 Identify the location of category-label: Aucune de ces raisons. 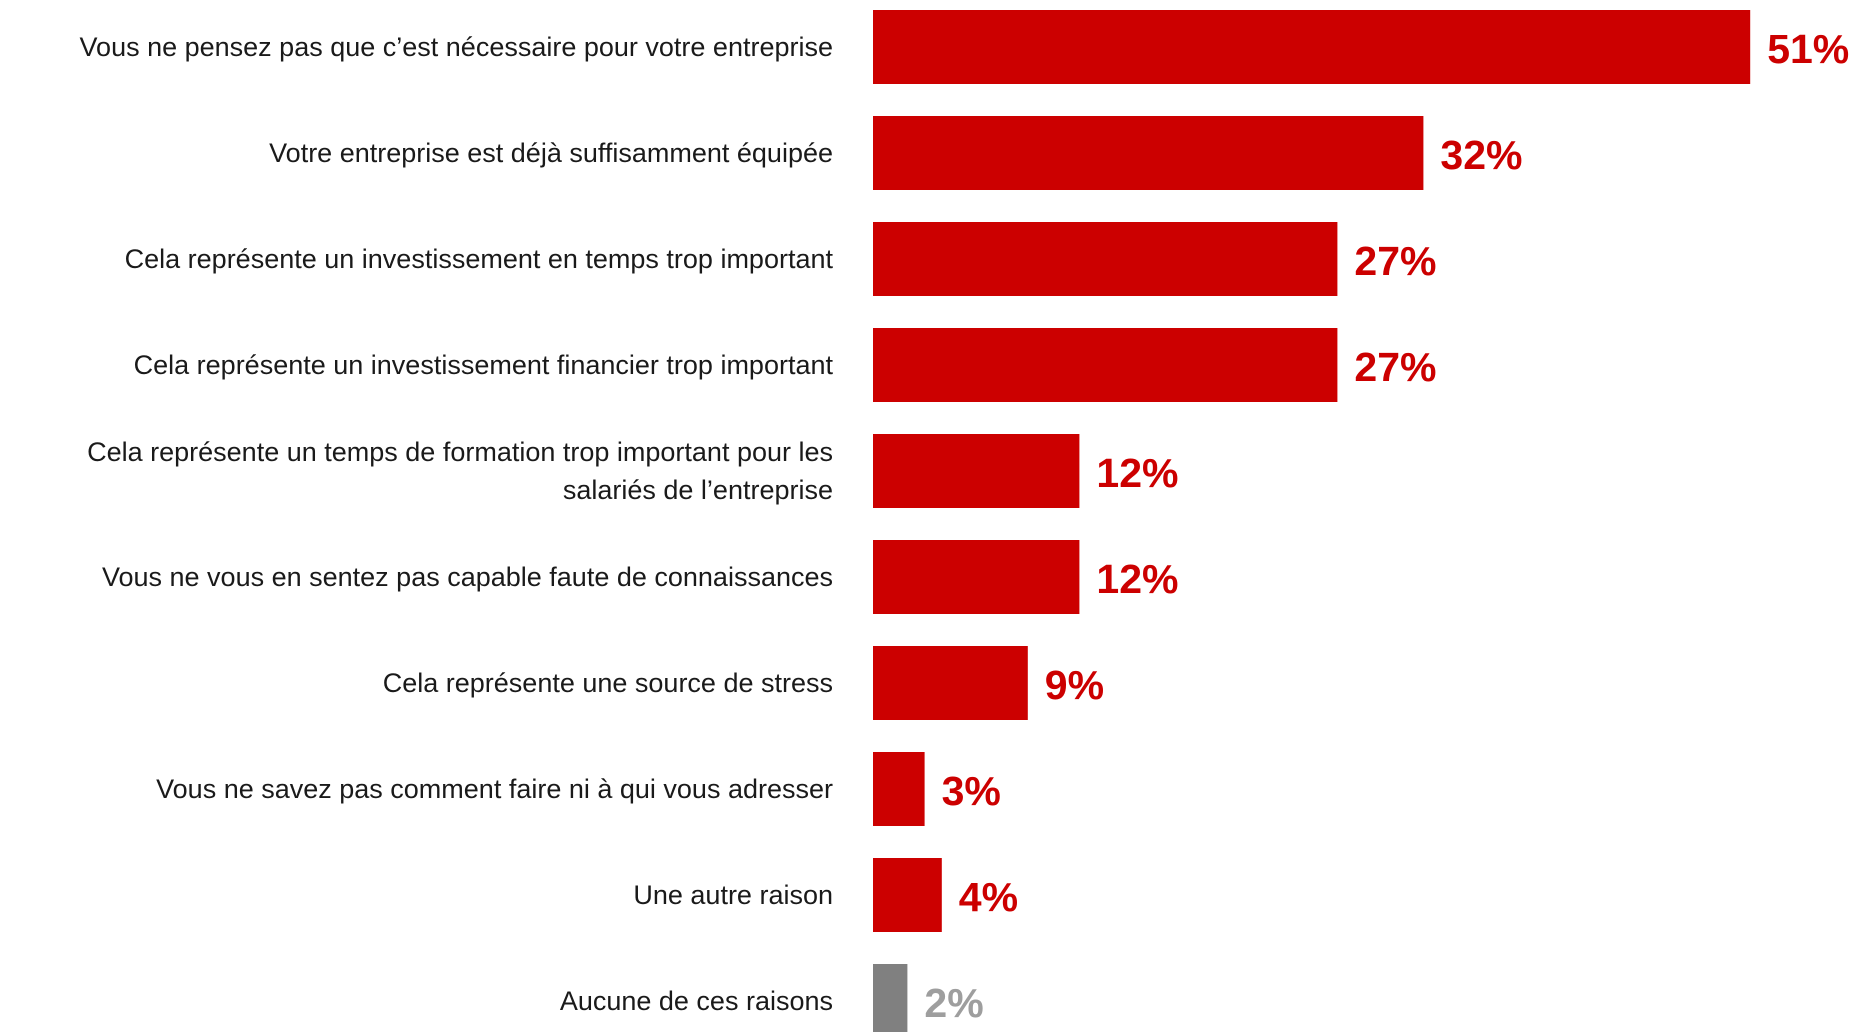
(696, 1001).